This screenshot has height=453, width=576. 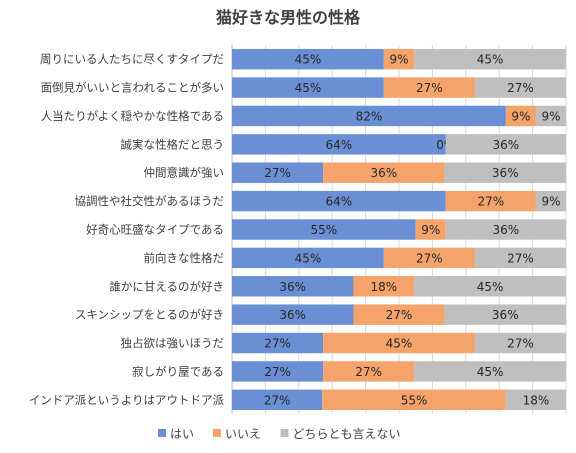 What do you see at coordinates (173, 343) in the screenshot?
I see `category-label: 独占欲は強いほうだ` at bounding box center [173, 343].